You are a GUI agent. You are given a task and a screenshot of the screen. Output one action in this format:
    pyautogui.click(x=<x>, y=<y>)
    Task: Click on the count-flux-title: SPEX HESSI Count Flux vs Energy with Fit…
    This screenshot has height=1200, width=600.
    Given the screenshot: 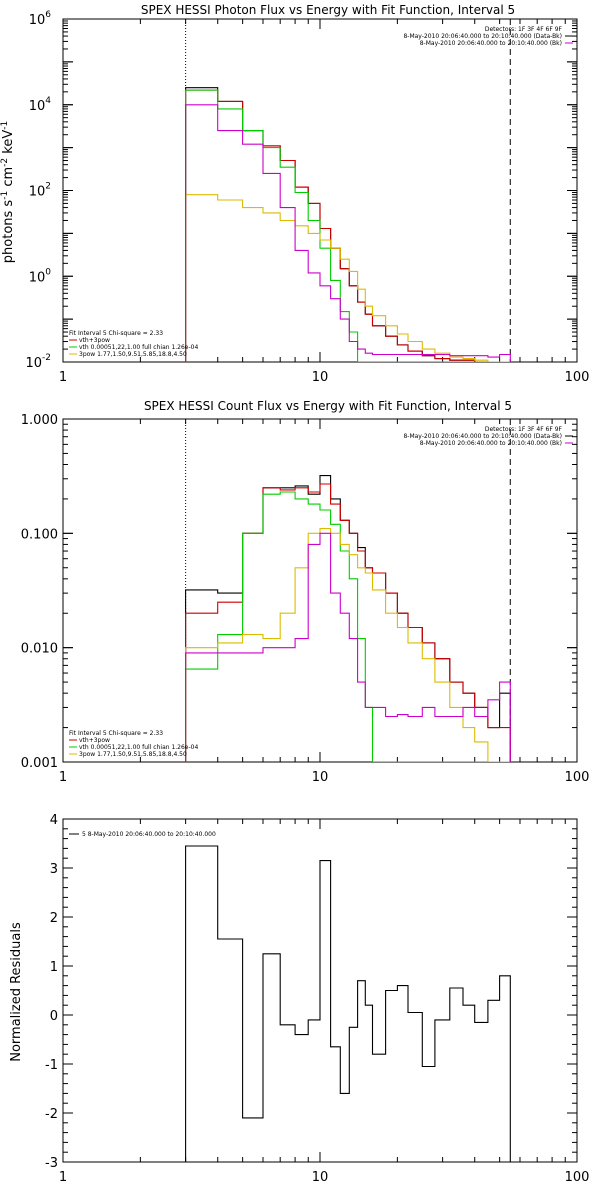 What is the action you would take?
    pyautogui.click(x=328, y=406)
    